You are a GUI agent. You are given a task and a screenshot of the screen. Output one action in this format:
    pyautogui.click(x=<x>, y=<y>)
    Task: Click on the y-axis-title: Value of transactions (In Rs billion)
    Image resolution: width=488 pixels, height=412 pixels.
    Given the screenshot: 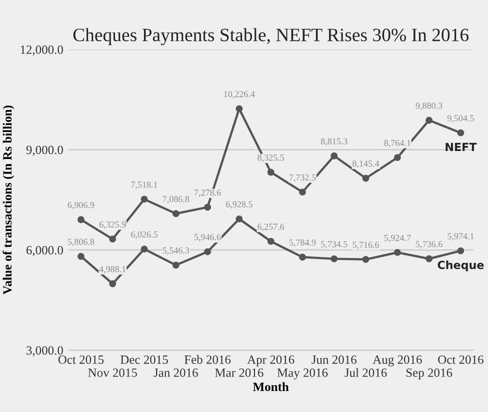 What is the action you would take?
    pyautogui.click(x=8, y=200)
    